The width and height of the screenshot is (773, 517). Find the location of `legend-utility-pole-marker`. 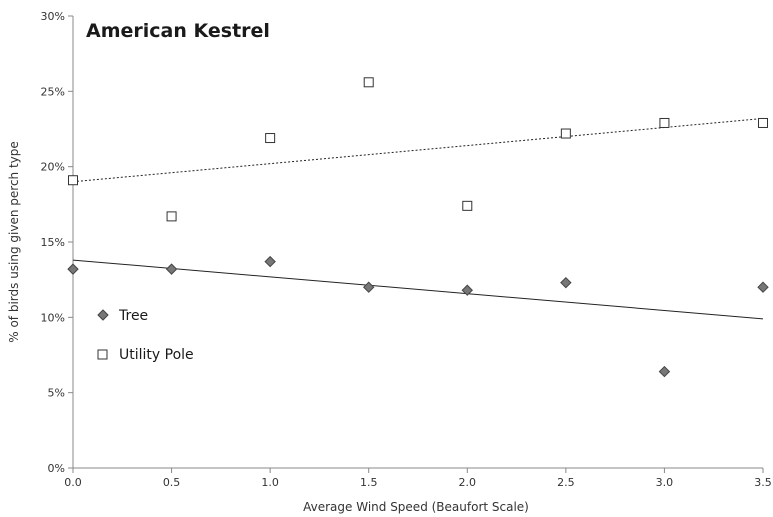

legend-utility-pole-marker is located at coordinates (102, 354).